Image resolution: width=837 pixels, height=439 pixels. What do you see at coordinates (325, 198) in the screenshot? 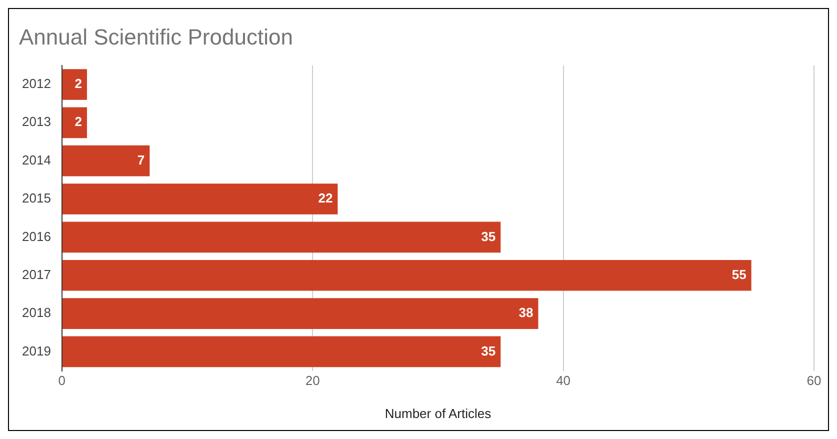
I see `data-label: 22` at bounding box center [325, 198].